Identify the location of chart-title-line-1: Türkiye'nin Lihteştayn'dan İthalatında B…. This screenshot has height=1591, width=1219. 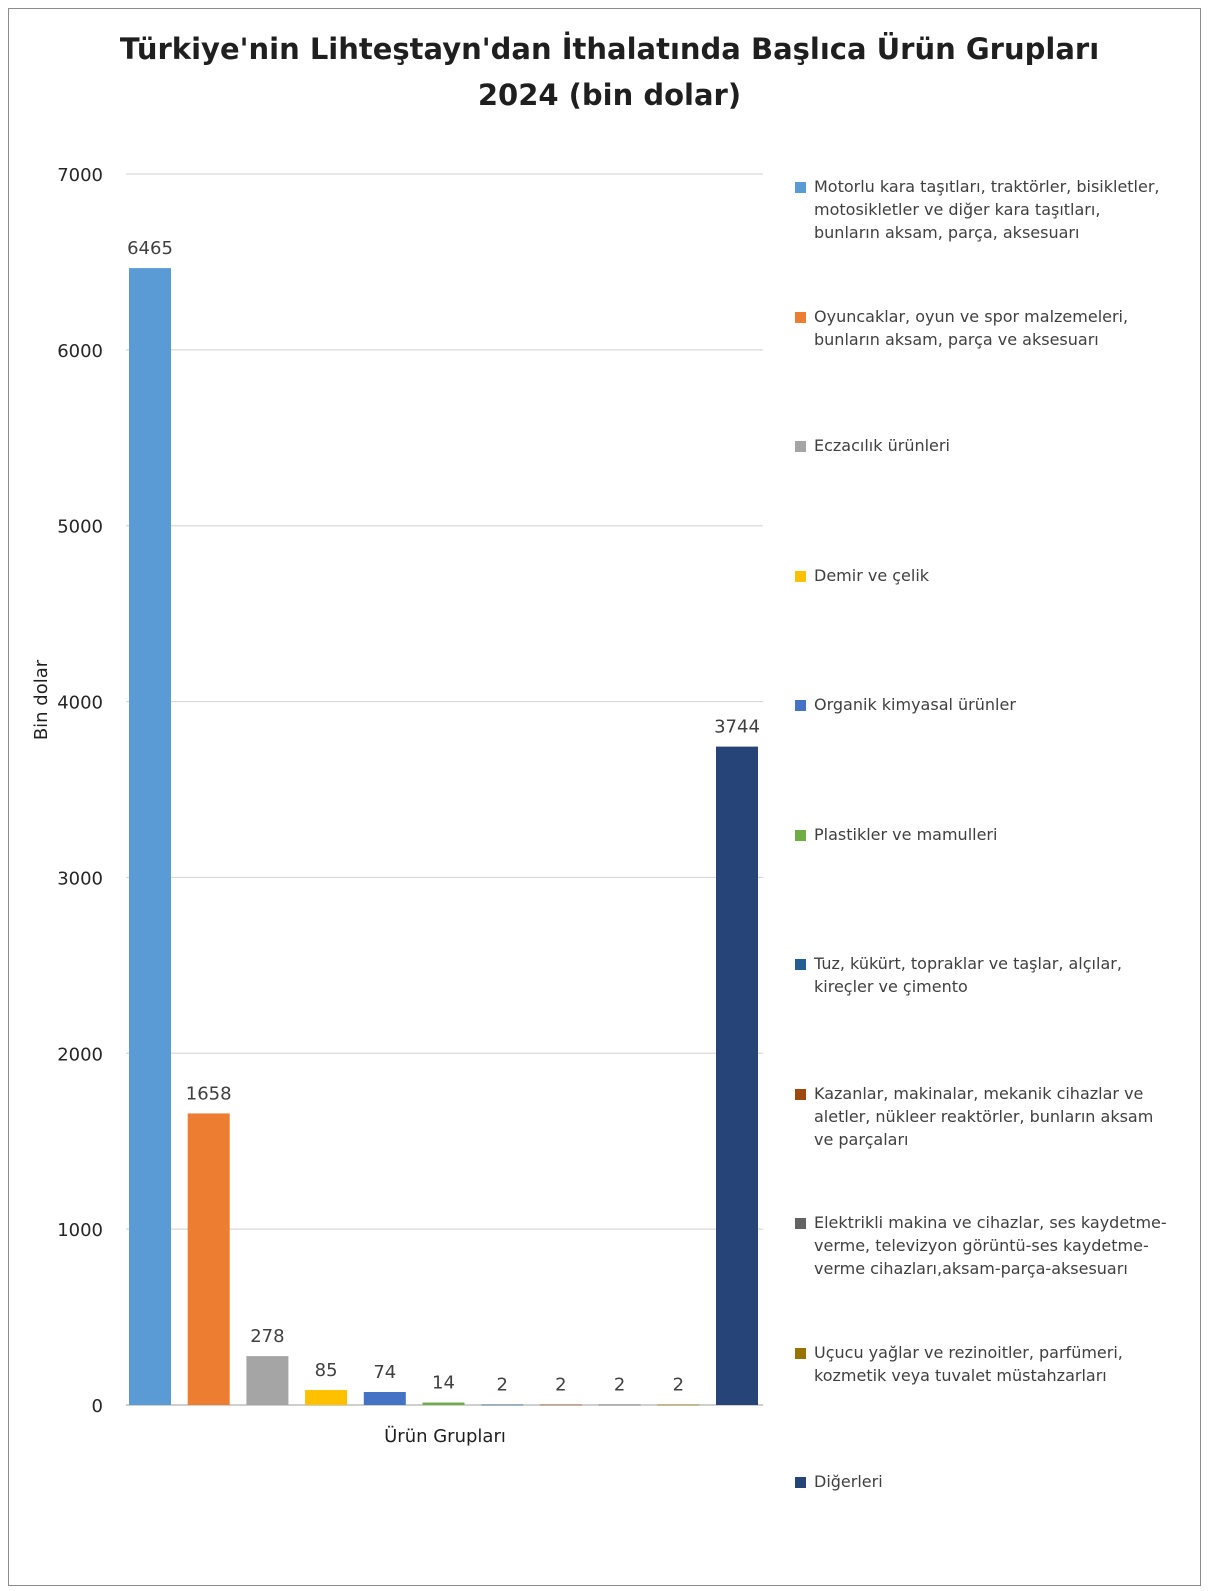
(609, 49).